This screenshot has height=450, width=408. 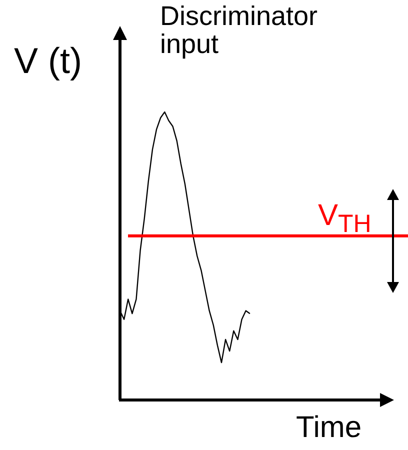 What do you see at coordinates (239, 30) in the screenshot?
I see `chart-title: Discriminator input` at bounding box center [239, 30].